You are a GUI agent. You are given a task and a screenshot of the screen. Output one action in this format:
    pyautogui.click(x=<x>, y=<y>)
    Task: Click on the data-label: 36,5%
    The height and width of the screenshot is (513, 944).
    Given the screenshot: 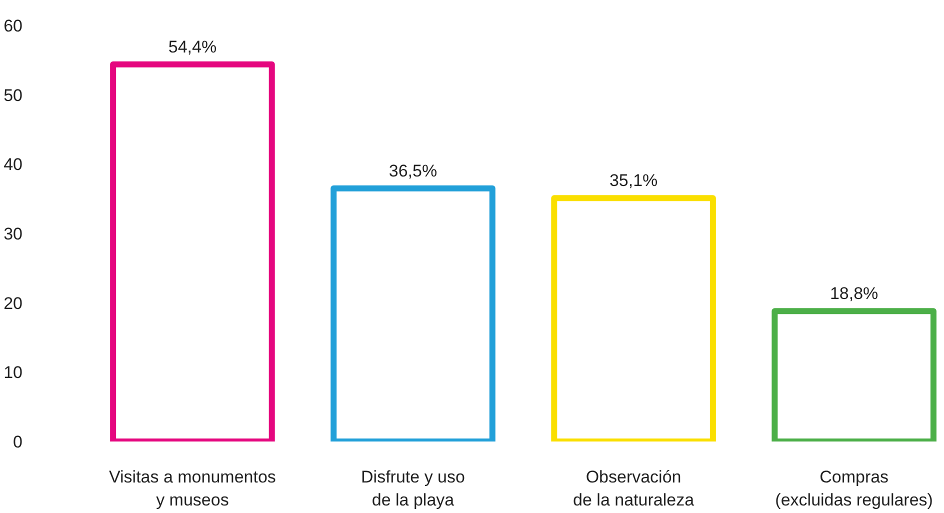 What is the action you would take?
    pyautogui.click(x=413, y=170)
    